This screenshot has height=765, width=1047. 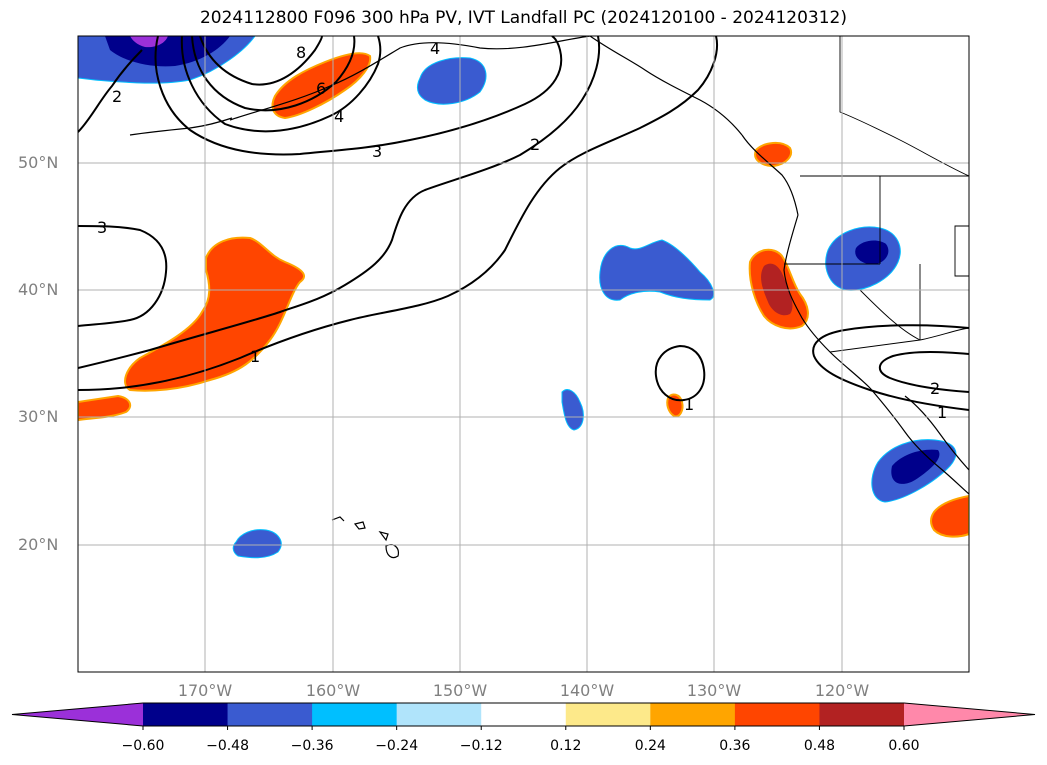 I want to click on neg-anomaly-small-30n, so click(x=572, y=410).